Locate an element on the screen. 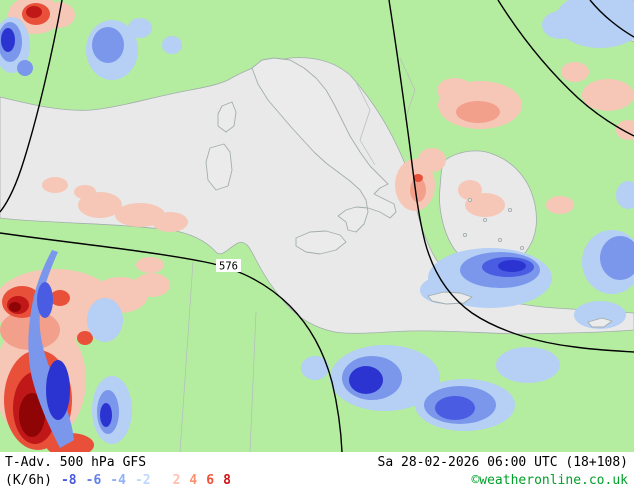  legend-value--2: -2 is located at coordinates (142, 480).